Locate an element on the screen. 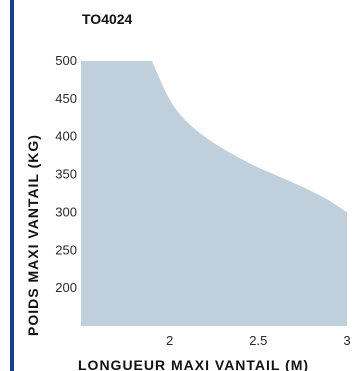 The image size is (357, 371). chart-title: TO4024 is located at coordinates (107, 19).